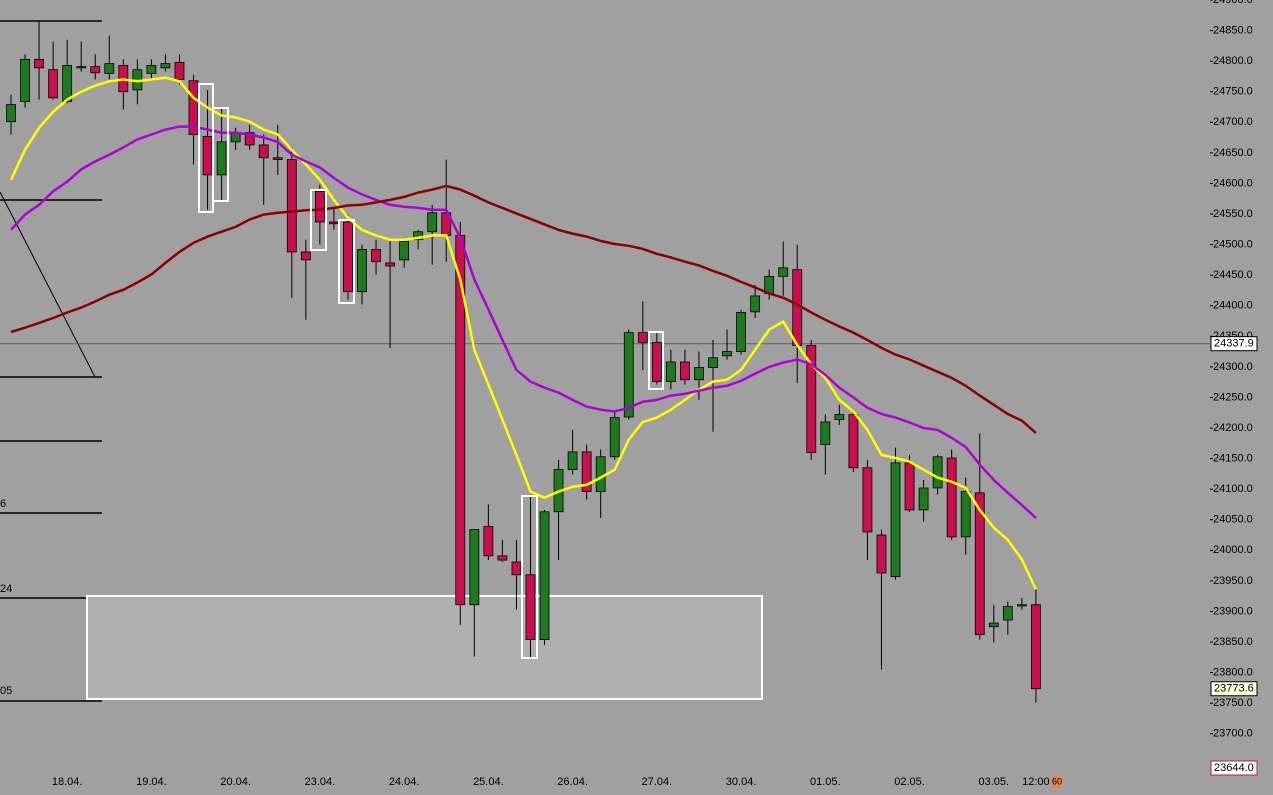 This screenshot has height=795, width=1273. What do you see at coordinates (67, 782) in the screenshot?
I see `x-tick-label: 18.04.` at bounding box center [67, 782].